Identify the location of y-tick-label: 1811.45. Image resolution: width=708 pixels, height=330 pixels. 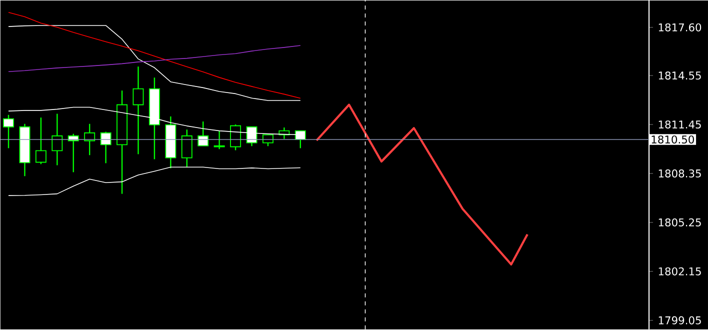
(679, 124).